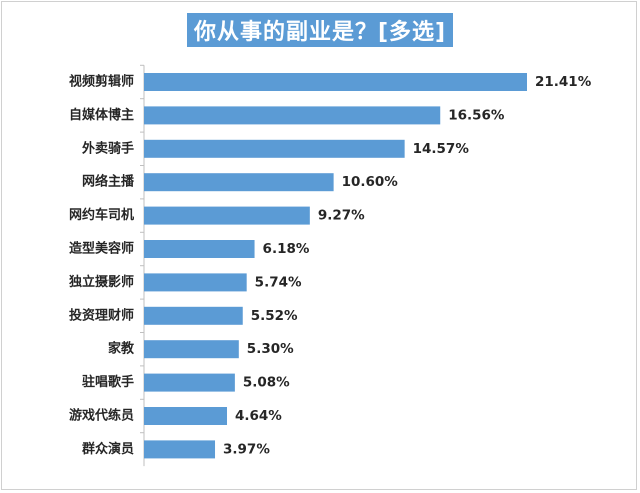  Describe the element at coordinates (101, 315) in the screenshot. I see `category-label: 投资理财师` at that location.